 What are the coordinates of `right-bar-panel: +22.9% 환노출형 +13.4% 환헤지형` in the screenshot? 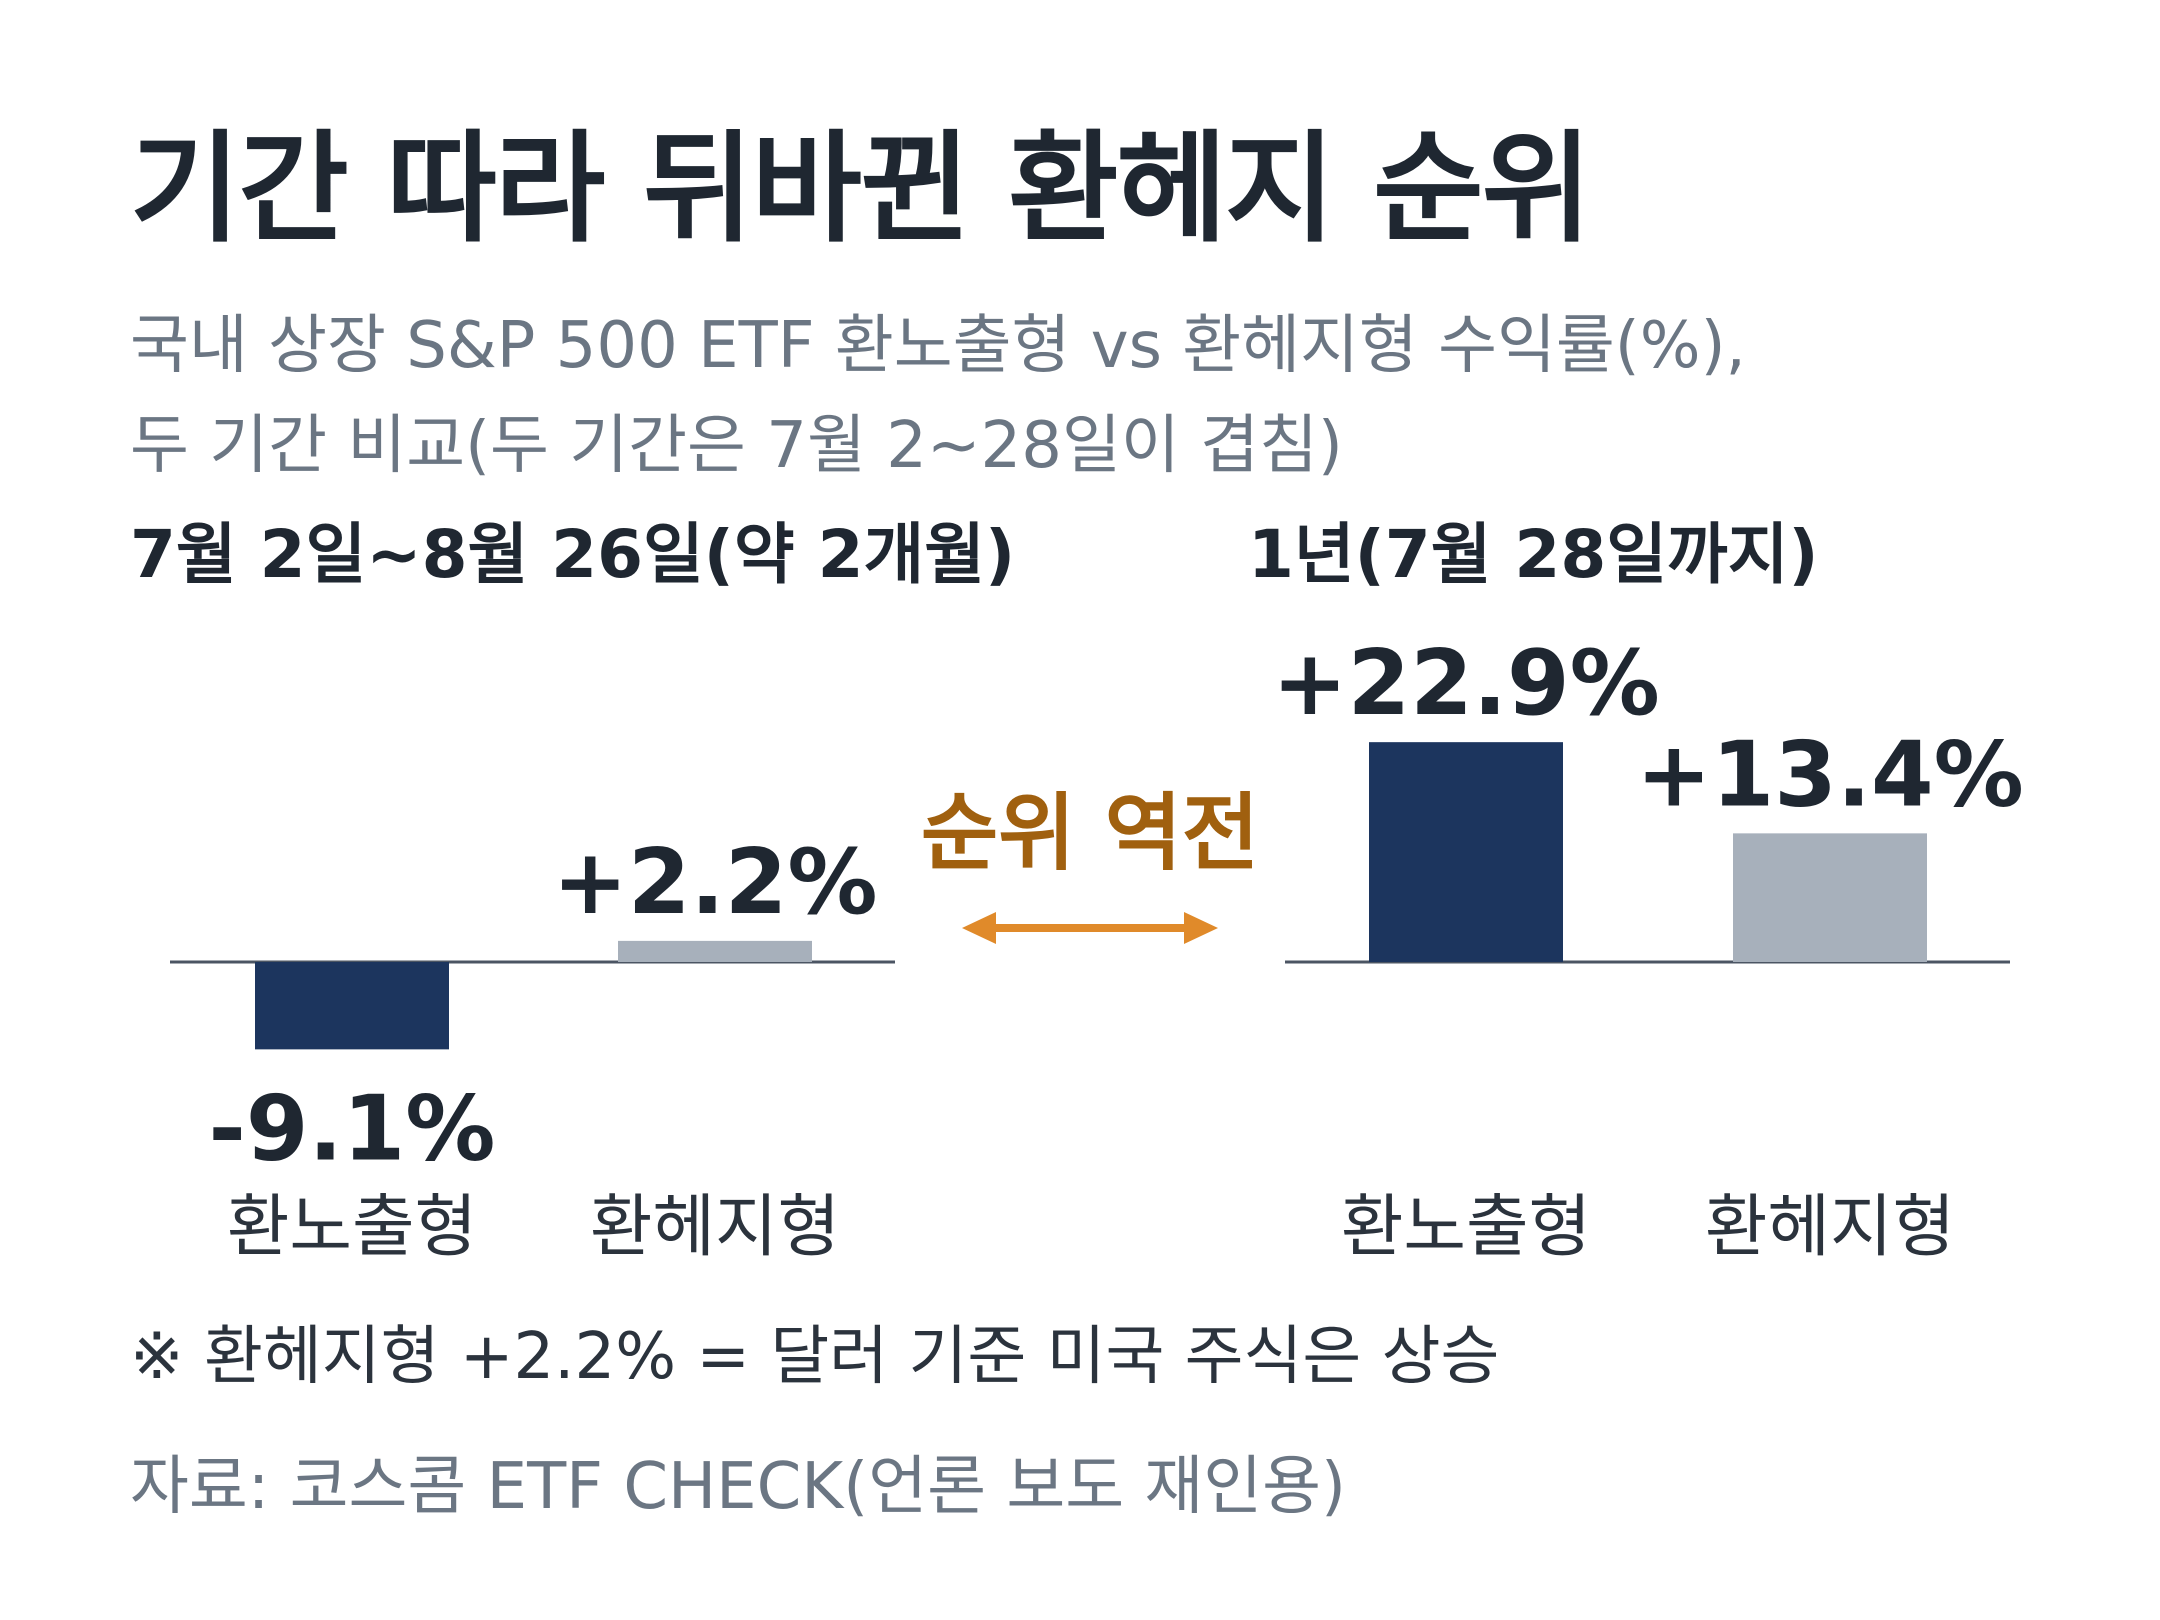 It's located at (1648, 949).